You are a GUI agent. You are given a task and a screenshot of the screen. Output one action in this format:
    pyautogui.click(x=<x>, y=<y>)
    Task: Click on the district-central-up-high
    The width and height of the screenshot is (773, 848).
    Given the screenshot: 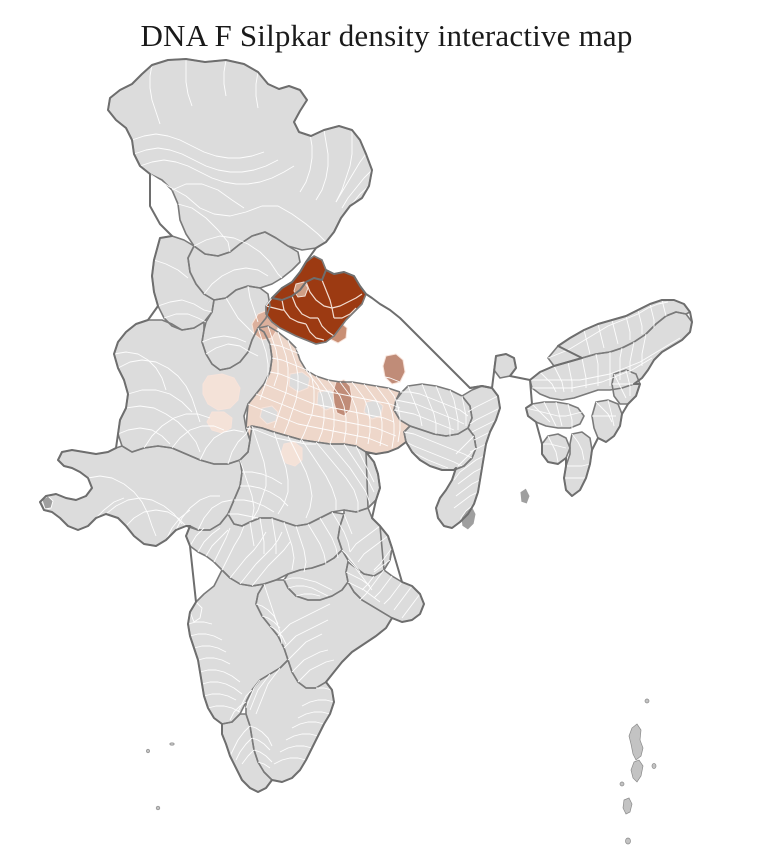 What is the action you would take?
    pyautogui.click(x=342, y=398)
    